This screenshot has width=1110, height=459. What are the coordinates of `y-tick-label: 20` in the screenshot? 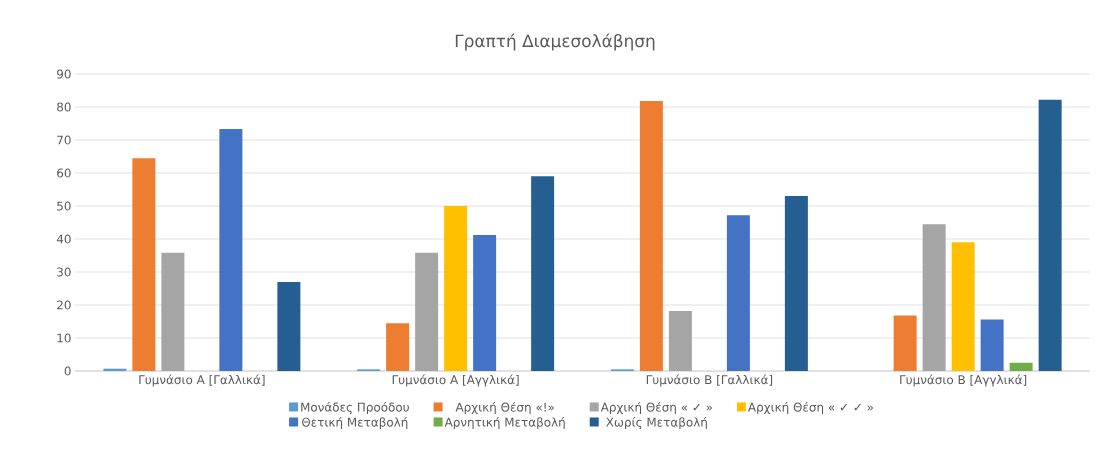 It's located at (64, 305).